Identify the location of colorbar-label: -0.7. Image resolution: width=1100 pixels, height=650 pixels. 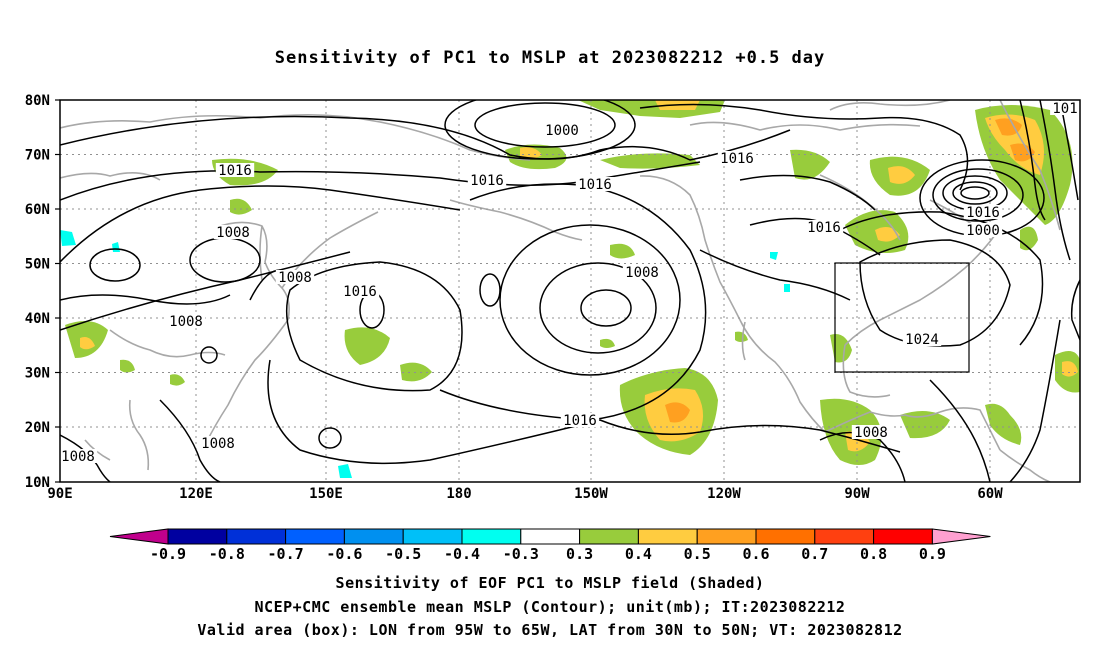
(286, 554).